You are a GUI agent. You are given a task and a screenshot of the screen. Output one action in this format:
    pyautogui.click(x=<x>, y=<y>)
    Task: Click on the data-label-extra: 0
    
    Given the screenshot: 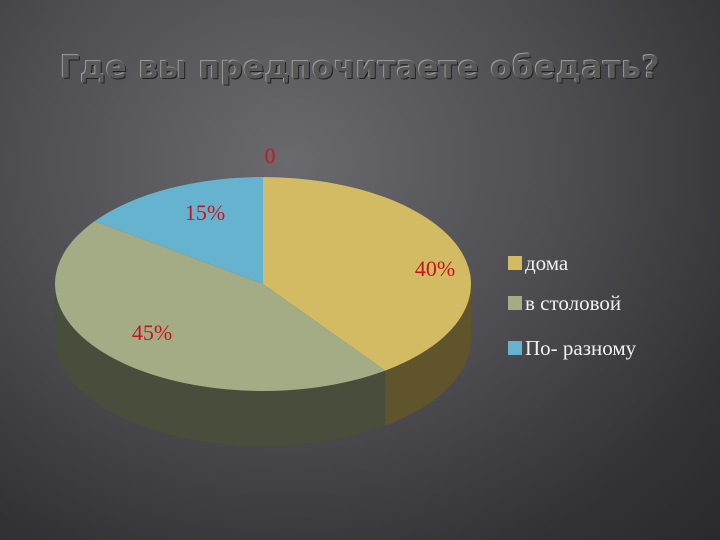 What is the action you would take?
    pyautogui.click(x=270, y=155)
    